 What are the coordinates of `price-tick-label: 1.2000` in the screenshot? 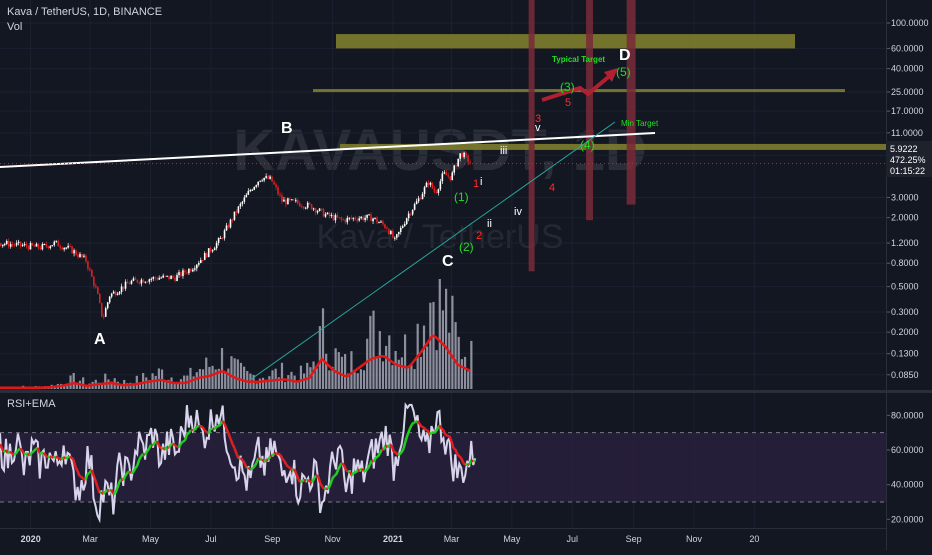 It's located at (905, 243).